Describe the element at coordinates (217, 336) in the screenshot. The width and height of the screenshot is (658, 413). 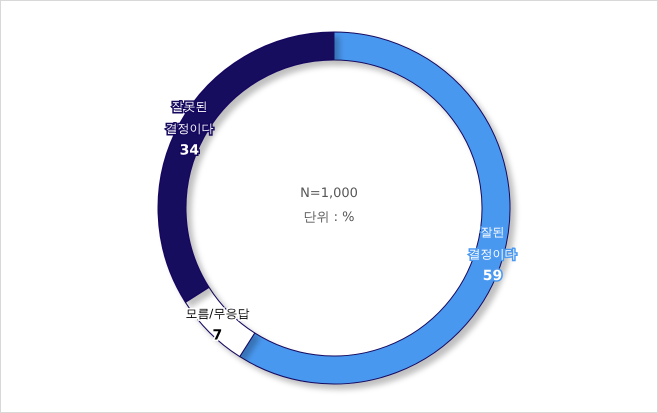
I see `data-label: 7` at that location.